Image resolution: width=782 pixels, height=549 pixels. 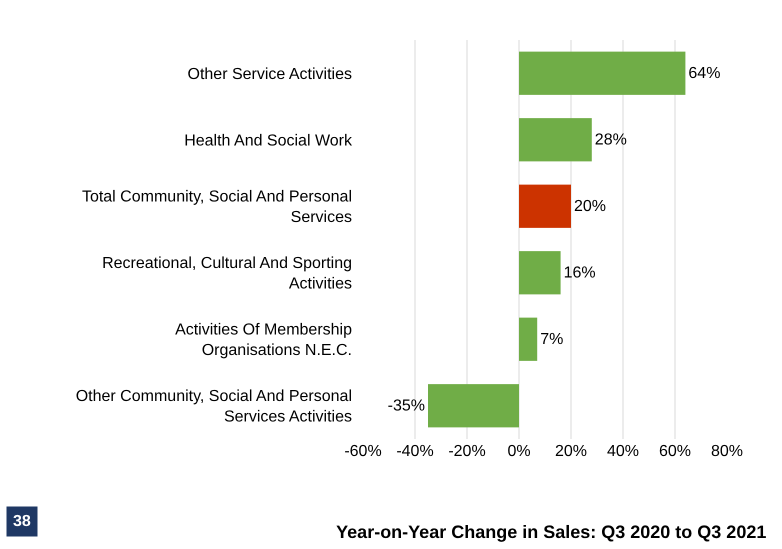 I want to click on y-tick-label: Other Service Activities, so click(x=270, y=74).